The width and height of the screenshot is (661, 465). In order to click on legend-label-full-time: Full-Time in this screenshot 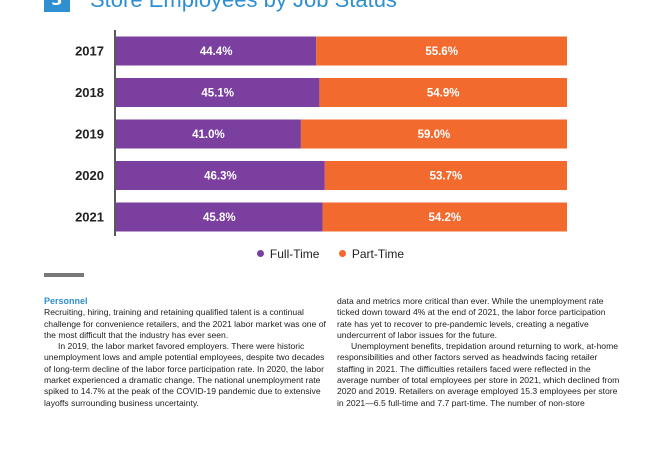, I will do `click(294, 253)`.